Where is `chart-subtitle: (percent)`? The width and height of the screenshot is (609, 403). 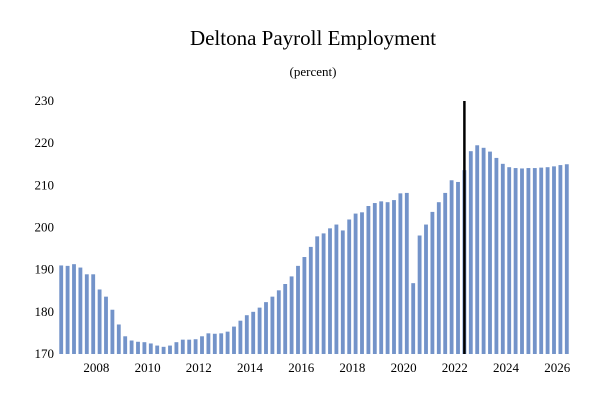
chart-subtitle: (percent) is located at coordinates (313, 71).